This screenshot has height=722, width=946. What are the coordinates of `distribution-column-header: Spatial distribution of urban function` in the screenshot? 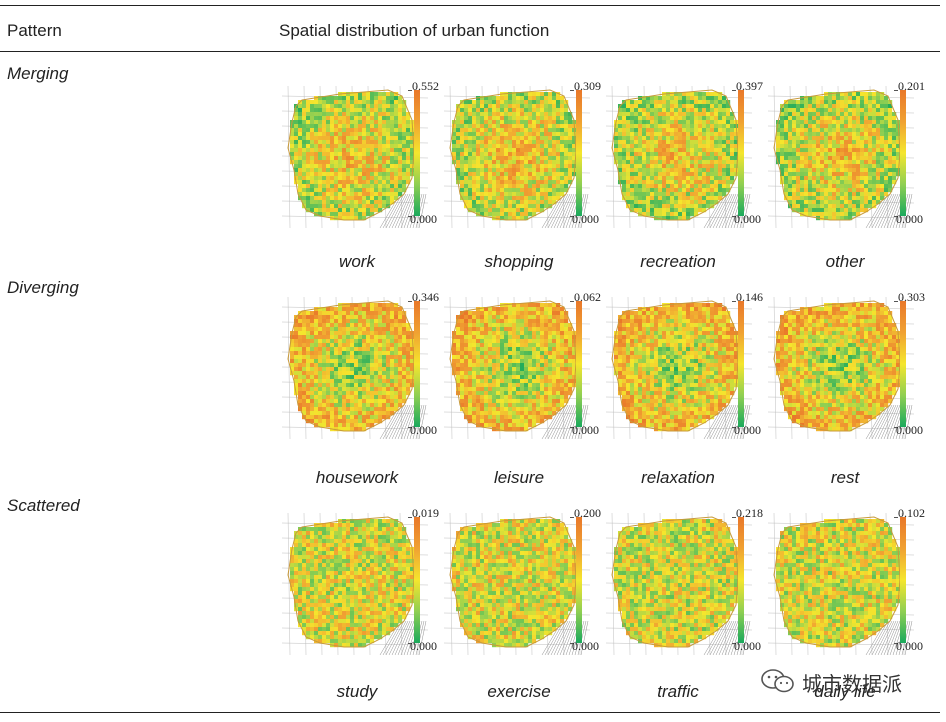 It's located at (414, 30).